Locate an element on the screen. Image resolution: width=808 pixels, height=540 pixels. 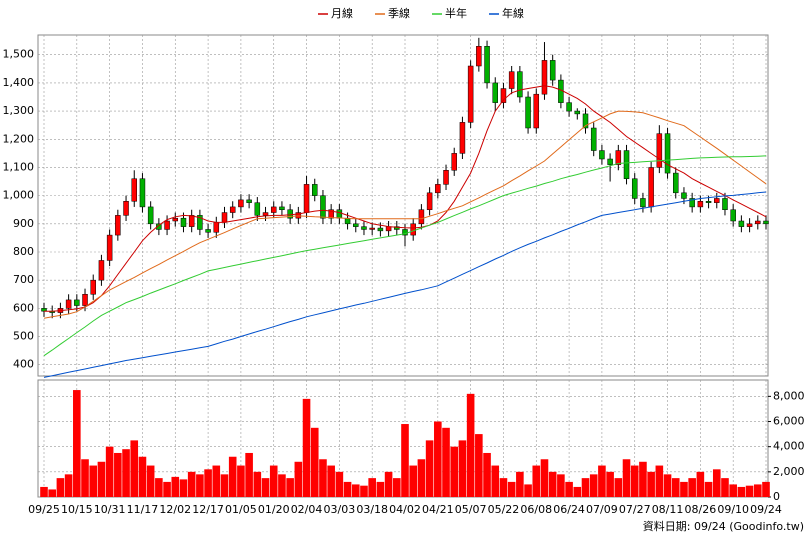
y-tick-label: 900 is located at coordinates (23, 223).